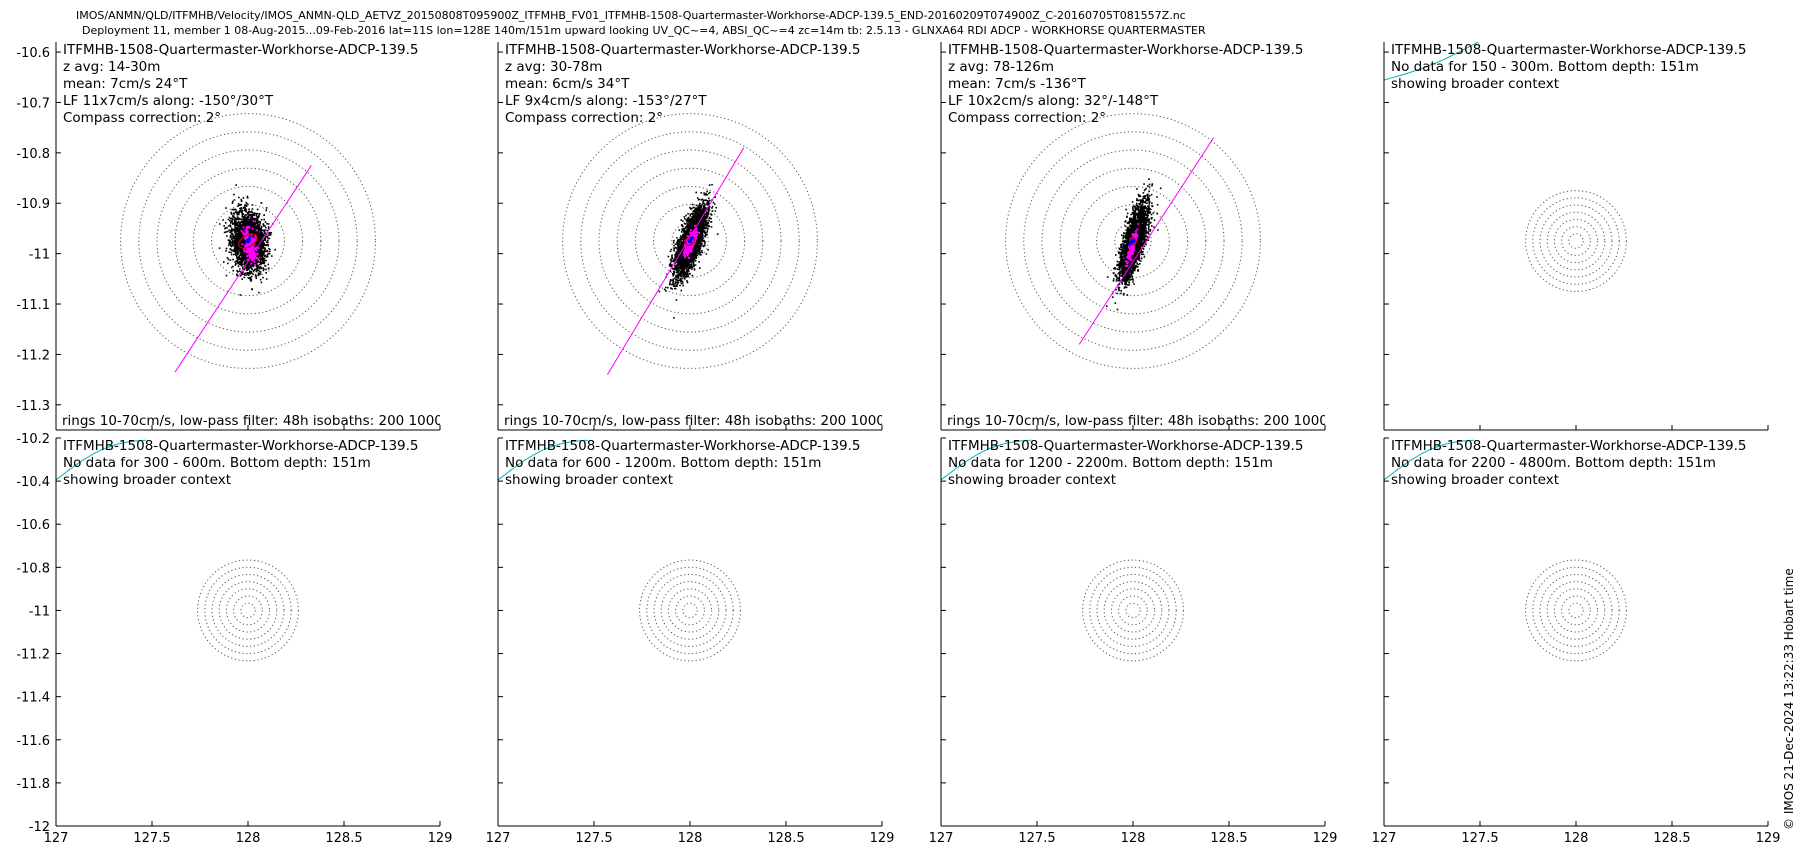  What do you see at coordinates (33, 103) in the screenshot?
I see `y-tick-label: -10.7` at bounding box center [33, 103].